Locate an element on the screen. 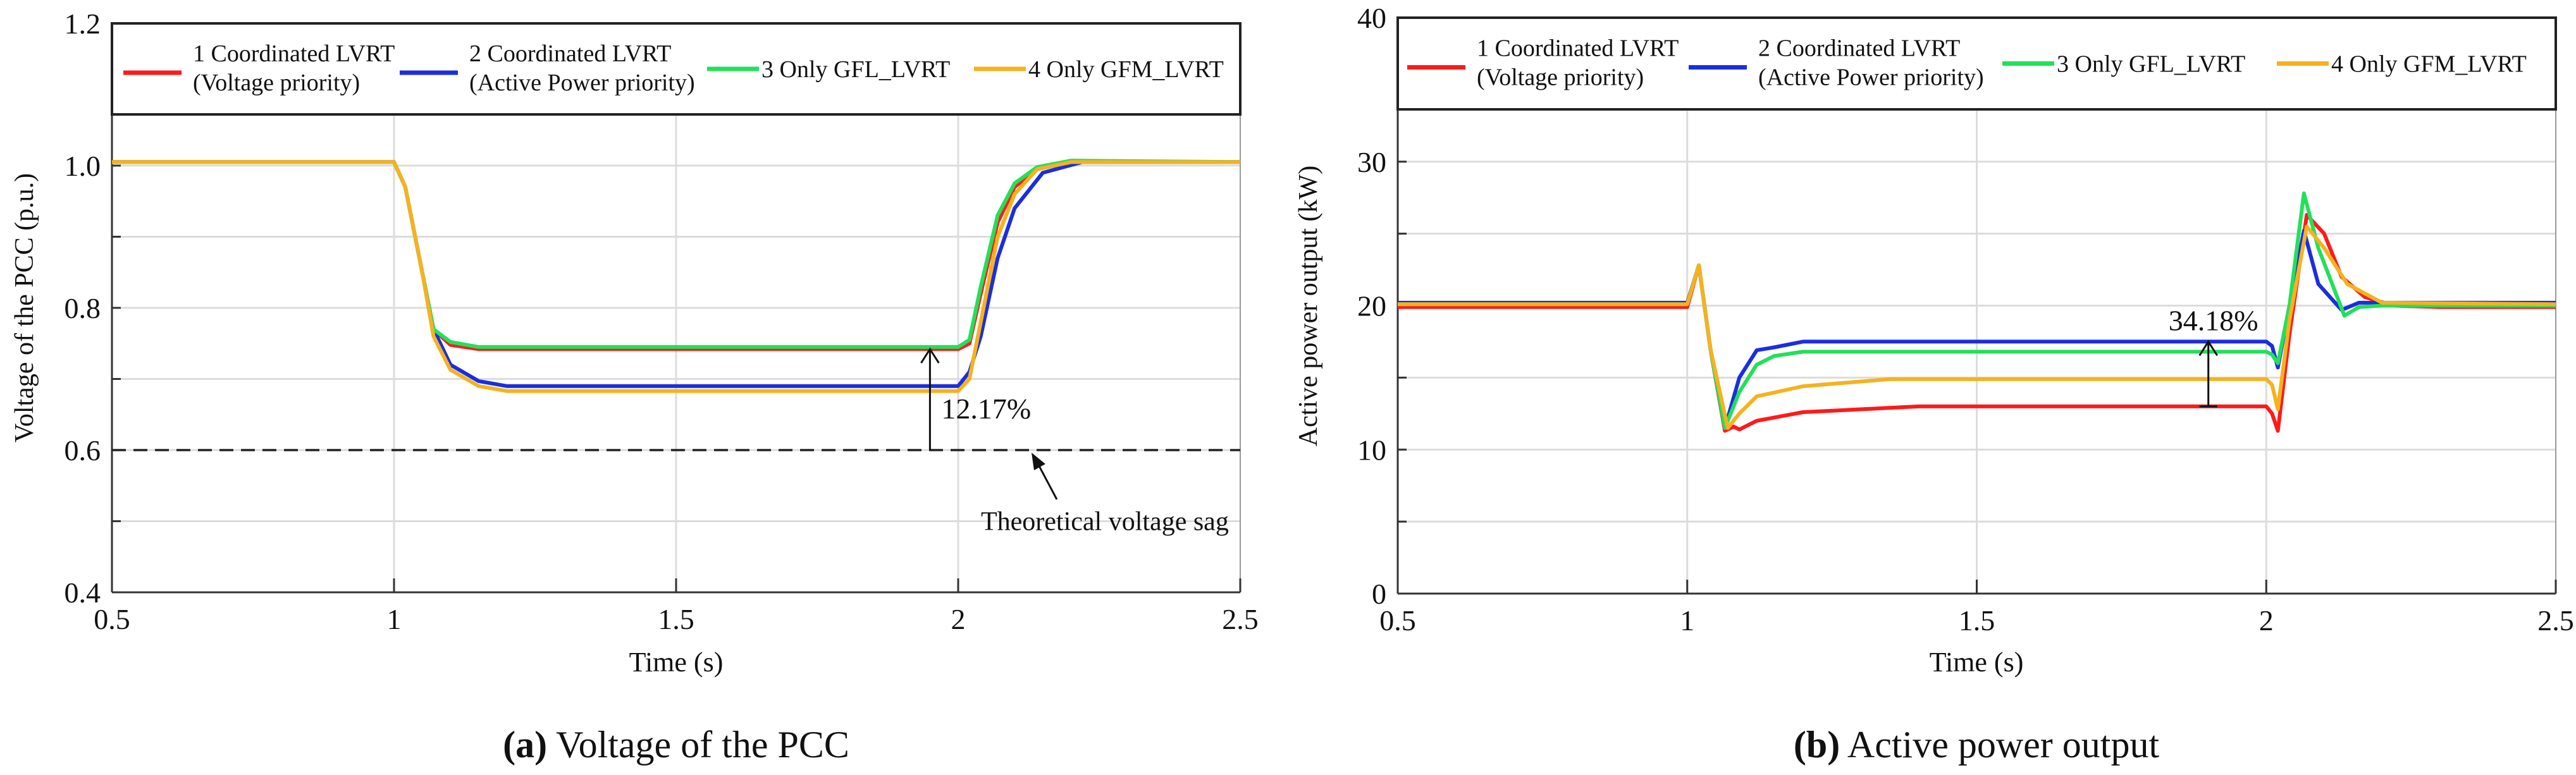  y-axis-label: Active power output (kW) is located at coordinates (1309, 306).